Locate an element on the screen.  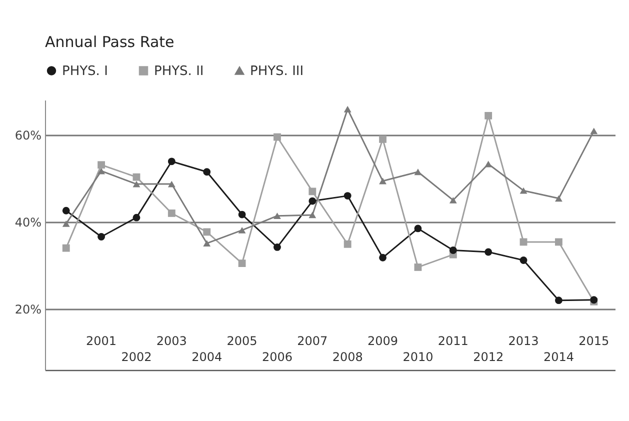
legend-label: PHYS. III is located at coordinates (277, 71).